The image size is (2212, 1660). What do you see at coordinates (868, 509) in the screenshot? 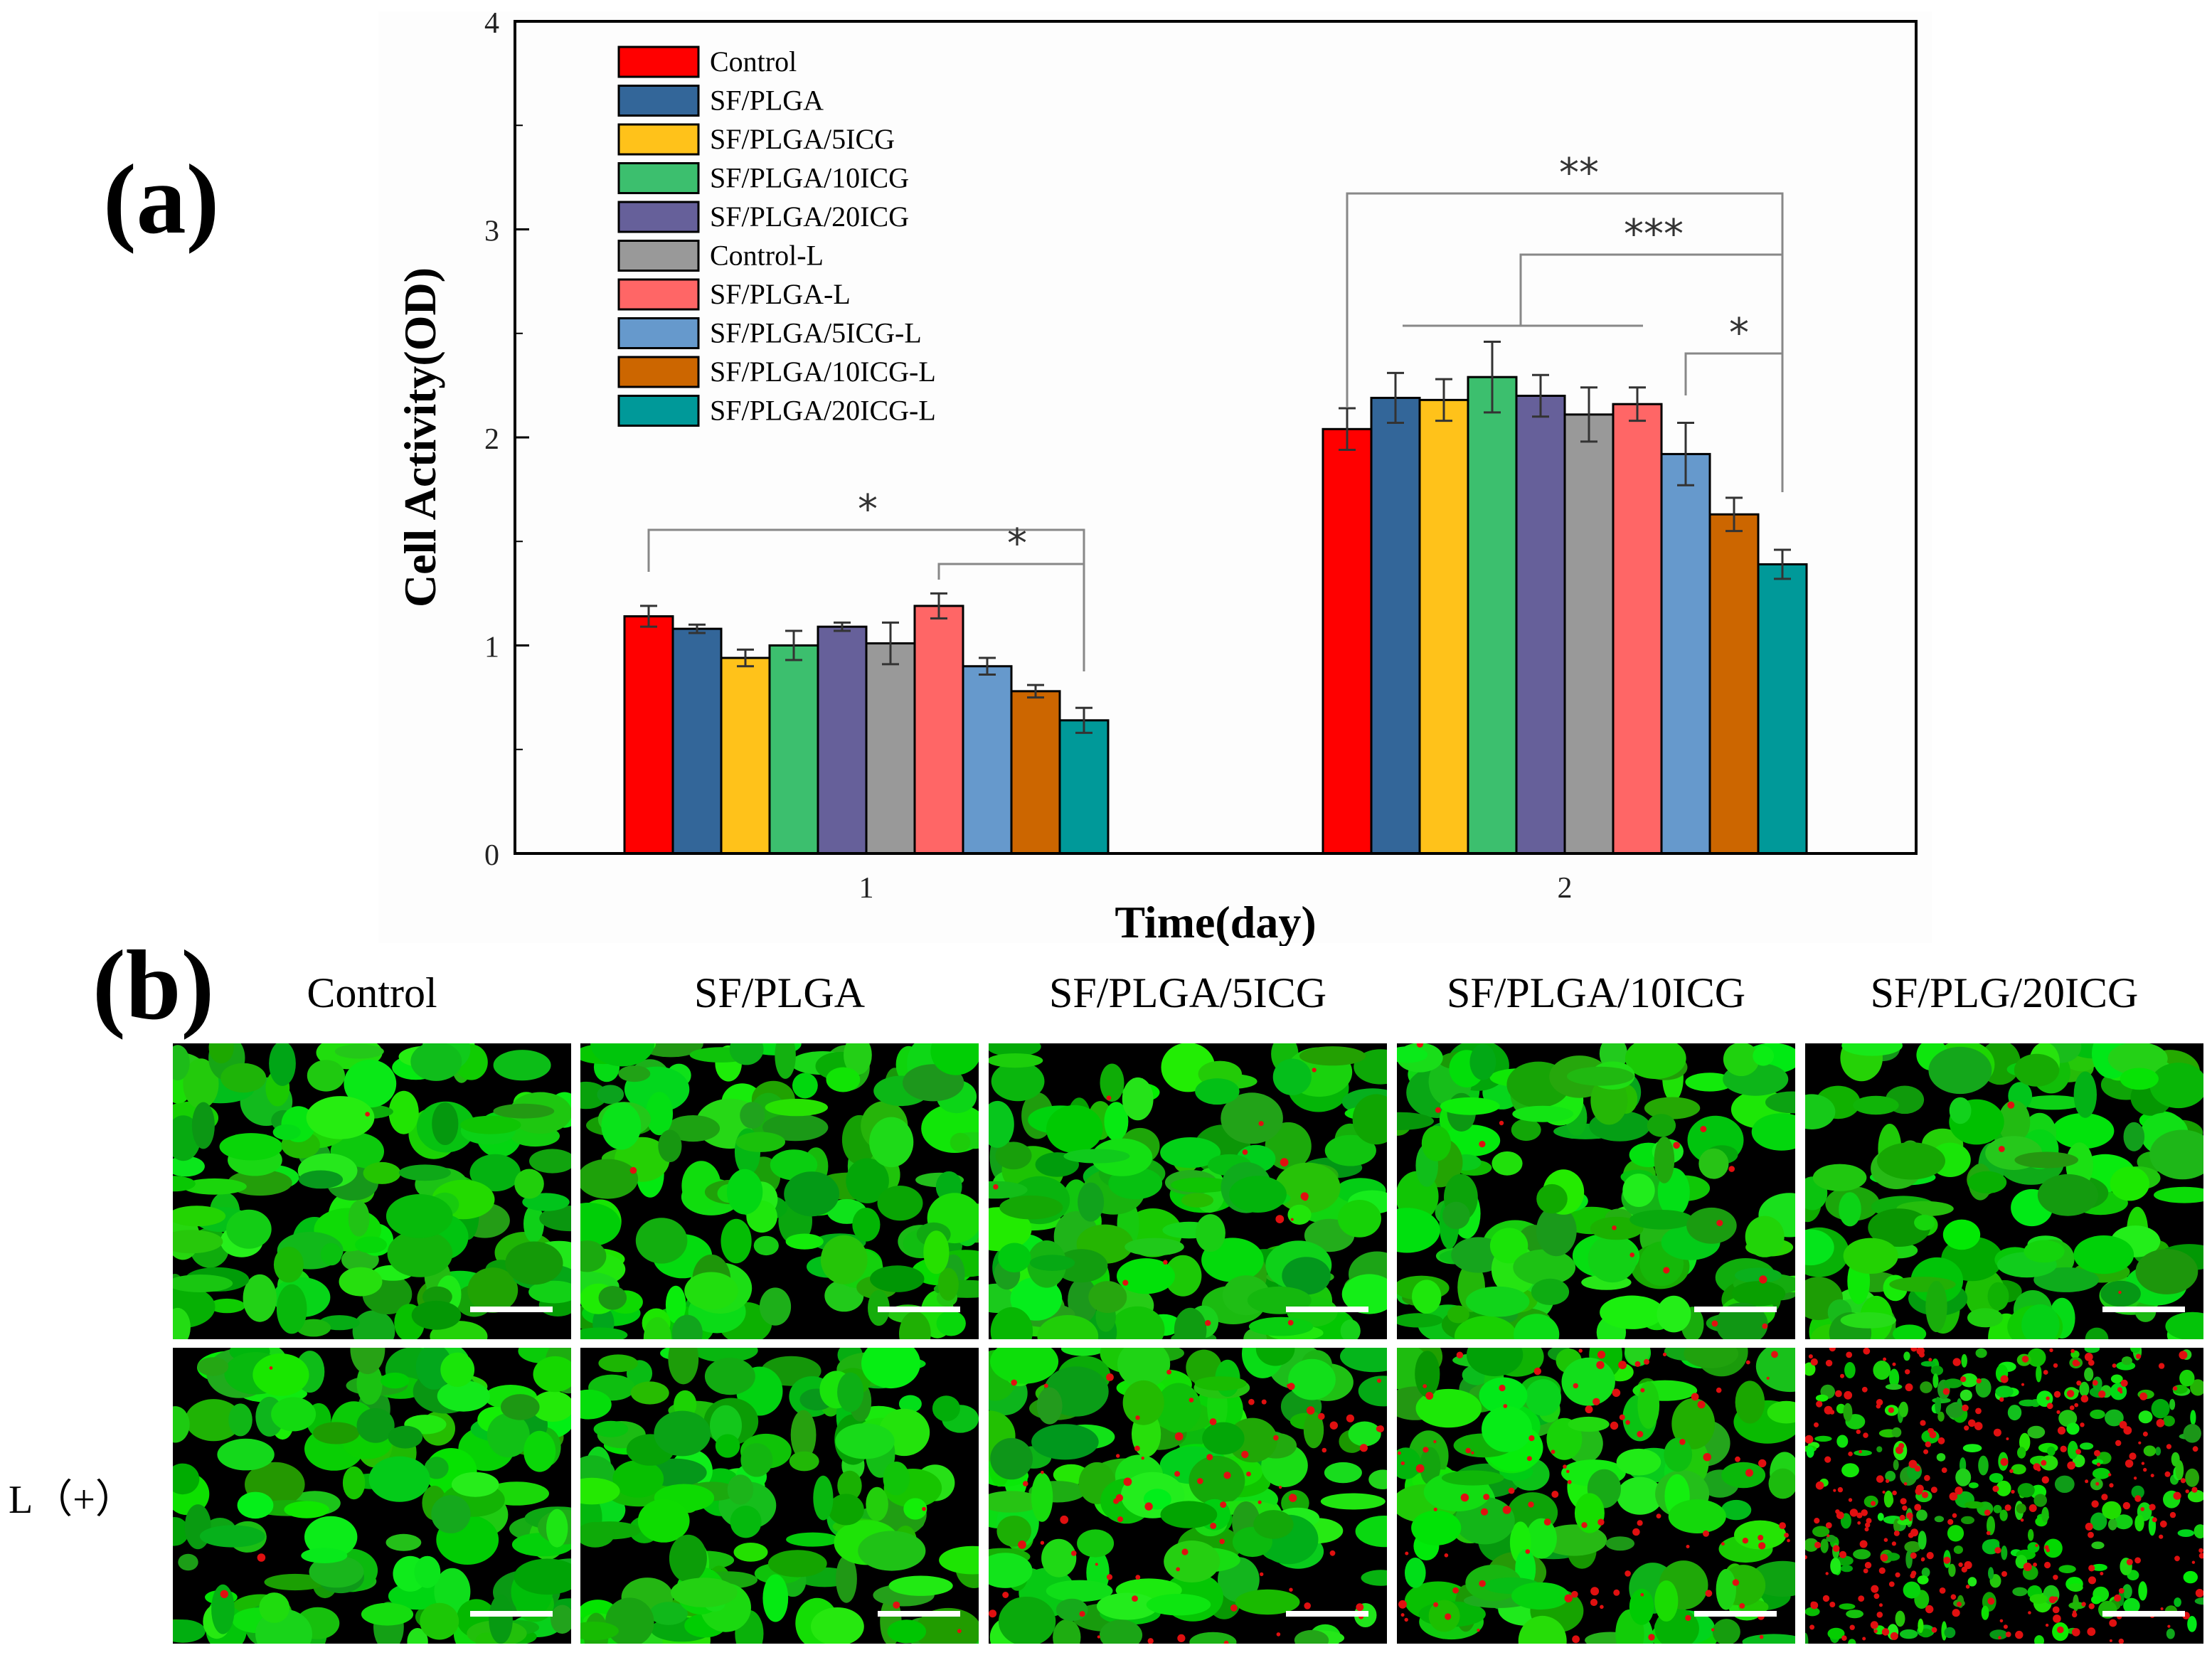
I see `significance-label: *` at bounding box center [868, 509].